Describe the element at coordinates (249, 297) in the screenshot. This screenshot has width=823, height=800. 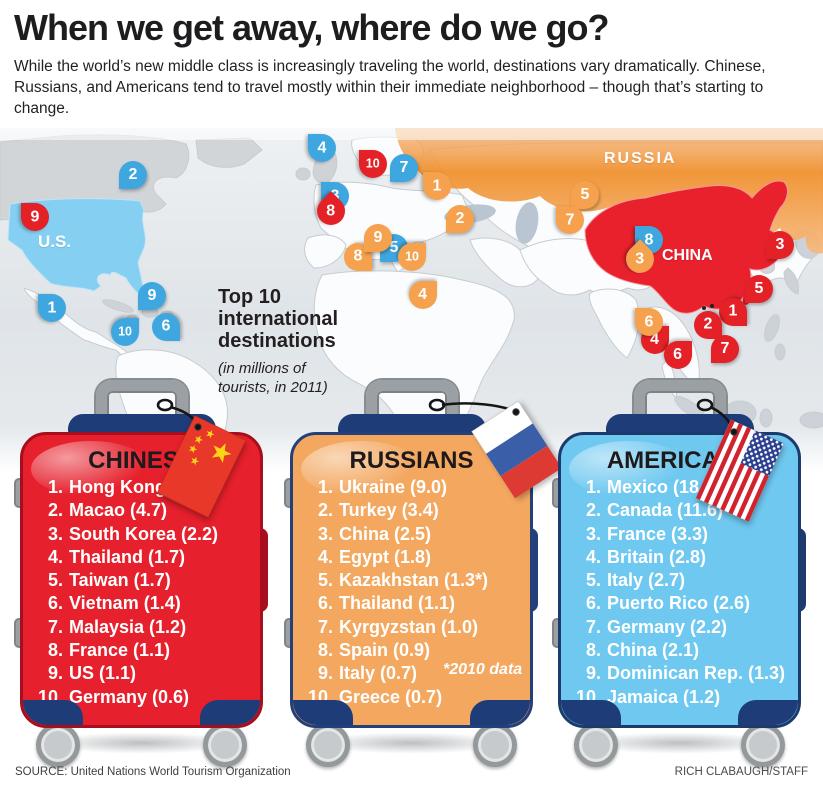
I see `map-note-heading-line1: Top 10` at that location.